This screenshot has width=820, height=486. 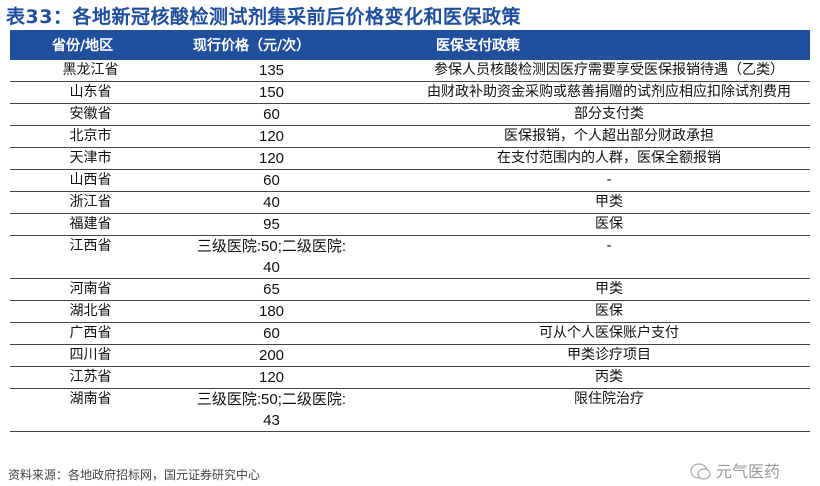 What do you see at coordinates (90, 92) in the screenshot?
I see `cell-province: 山东省` at bounding box center [90, 92].